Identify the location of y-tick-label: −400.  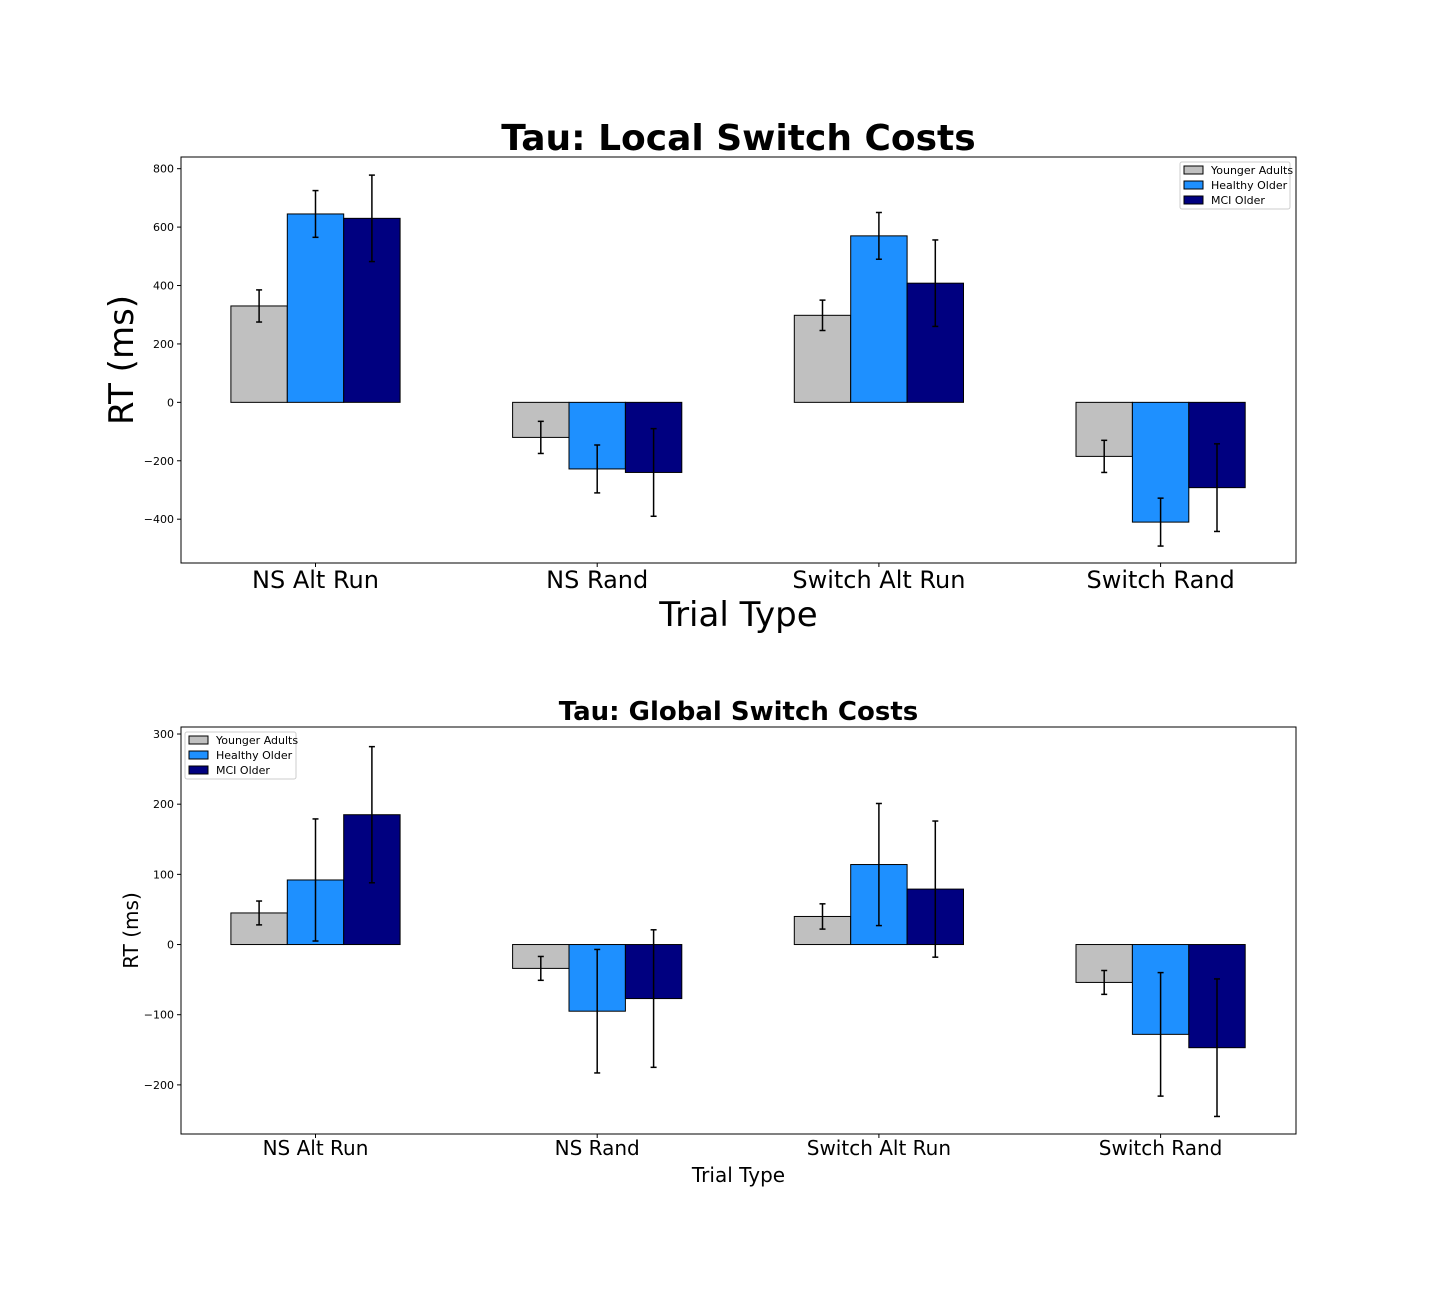
(159, 519).